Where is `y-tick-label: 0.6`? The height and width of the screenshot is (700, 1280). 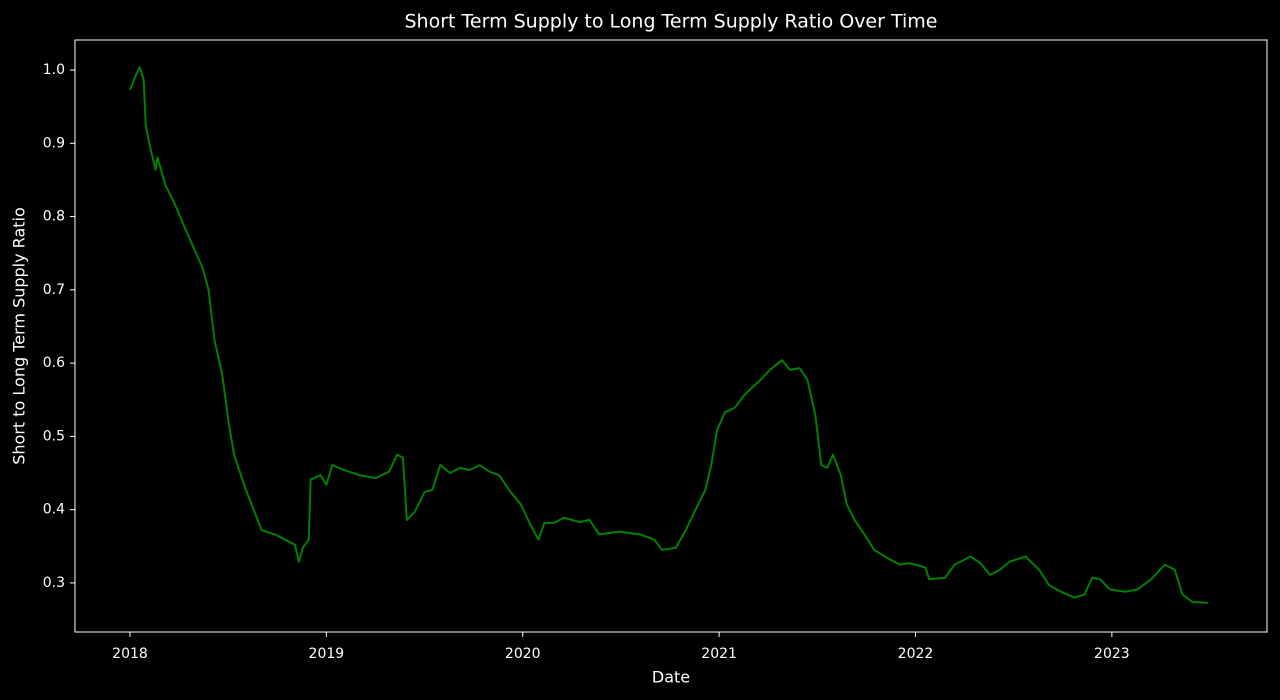 y-tick-label: 0.6 is located at coordinates (54, 363).